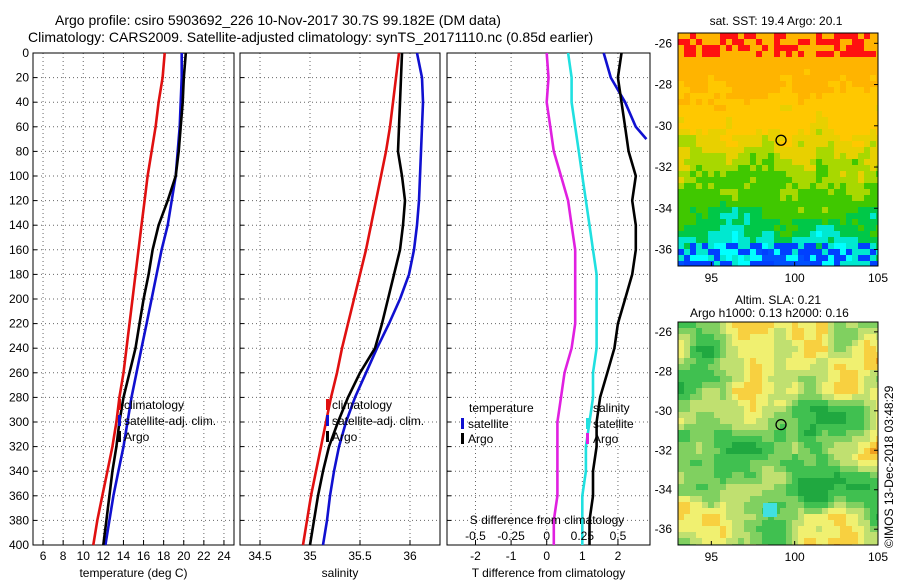  Describe the element at coordinates (664, 167) in the screenshot. I see `map-y-tick-label: -32` at that location.